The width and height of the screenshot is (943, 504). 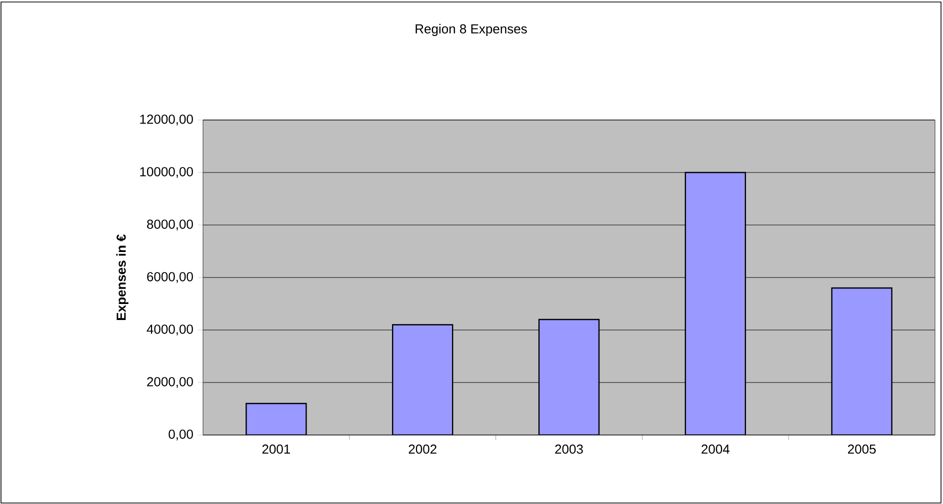 I want to click on x-tick-label: 2004, so click(x=716, y=449).